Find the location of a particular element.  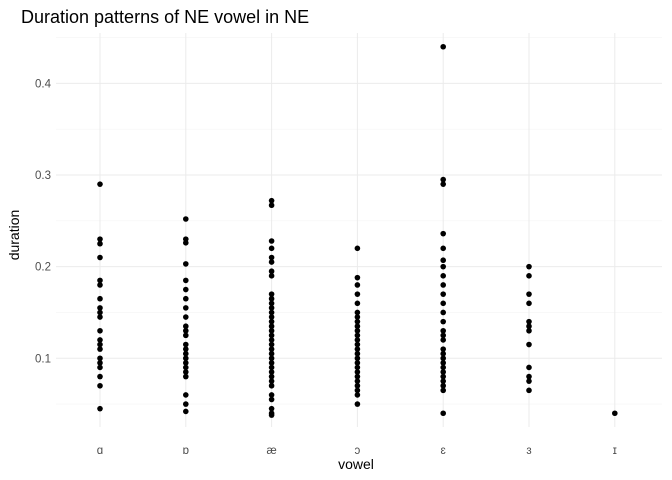

y-tick-label: 0.3 is located at coordinates (43, 176).